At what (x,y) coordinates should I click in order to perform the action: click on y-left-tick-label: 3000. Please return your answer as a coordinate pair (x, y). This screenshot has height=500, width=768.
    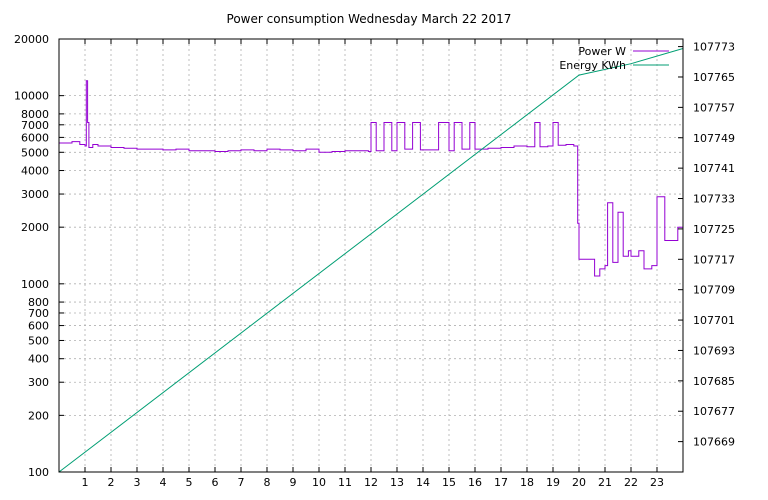
    Looking at the image, I should click on (35, 194).